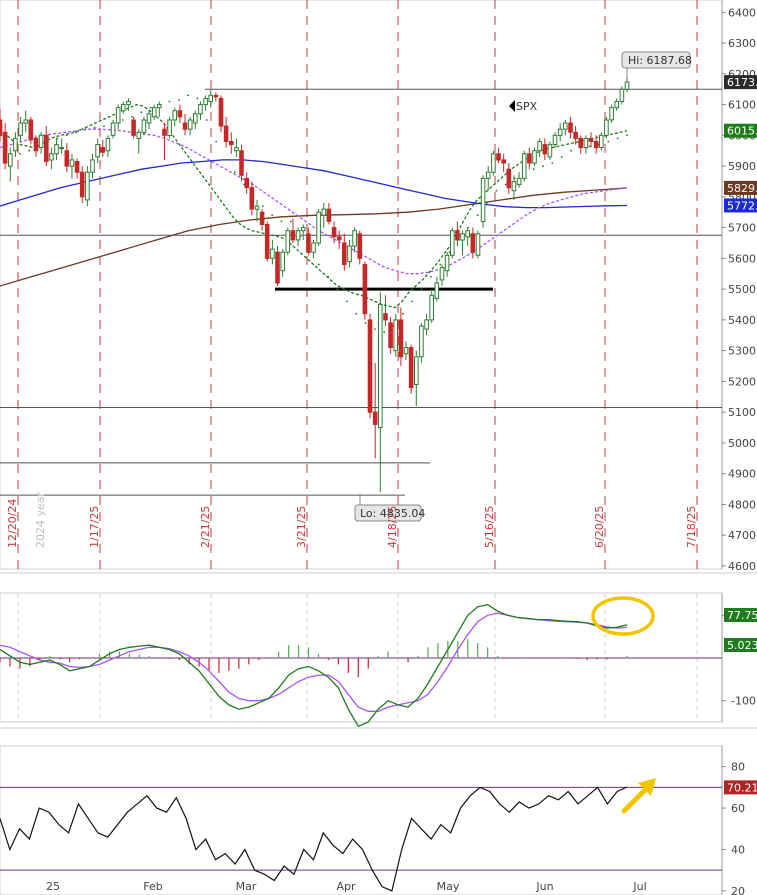  What do you see at coordinates (314, 666) in the screenshot?
I see `macd-line` at bounding box center [314, 666].